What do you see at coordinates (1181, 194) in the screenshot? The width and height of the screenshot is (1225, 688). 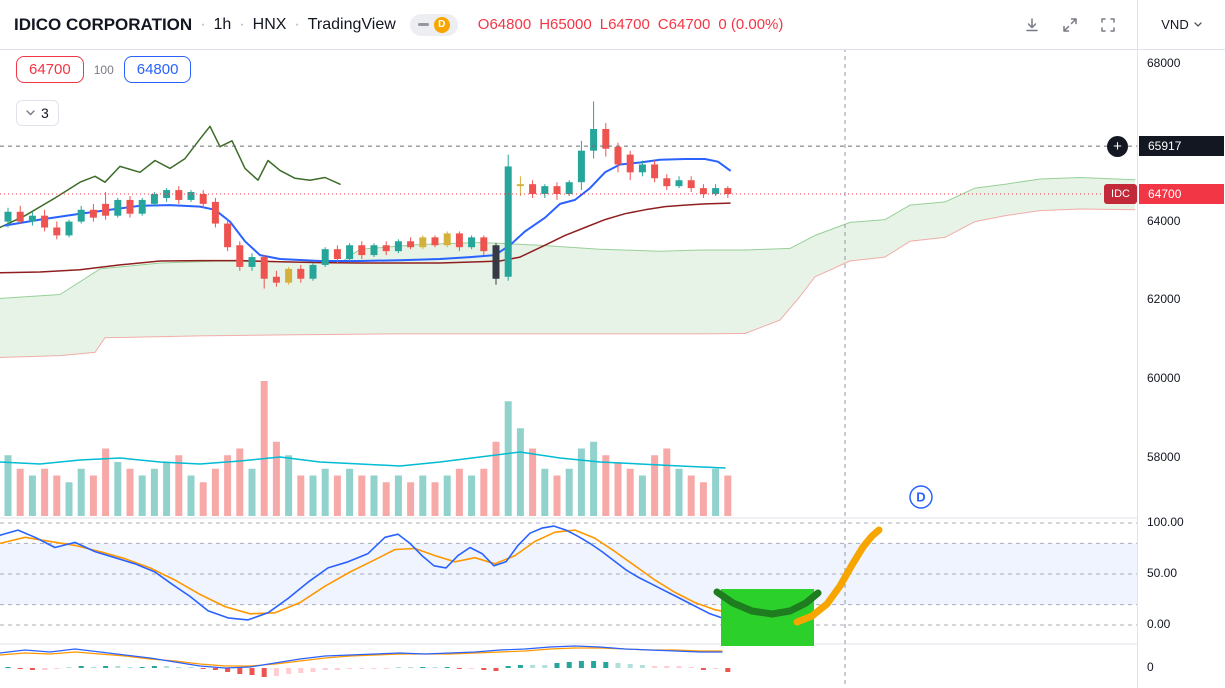 I see `last-price-value: 64700` at bounding box center [1181, 194].